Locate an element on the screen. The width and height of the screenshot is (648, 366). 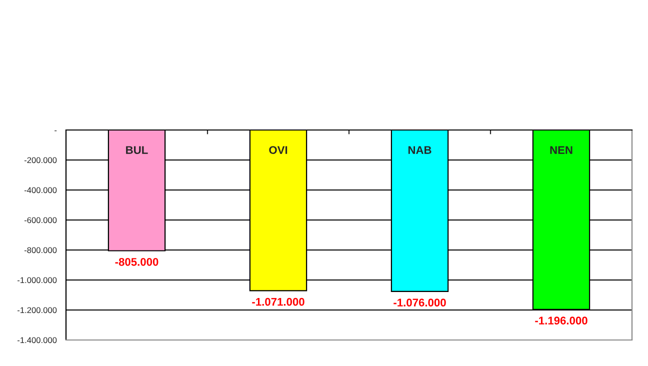
y-tick-label: -1.400.000 is located at coordinates (37, 340).